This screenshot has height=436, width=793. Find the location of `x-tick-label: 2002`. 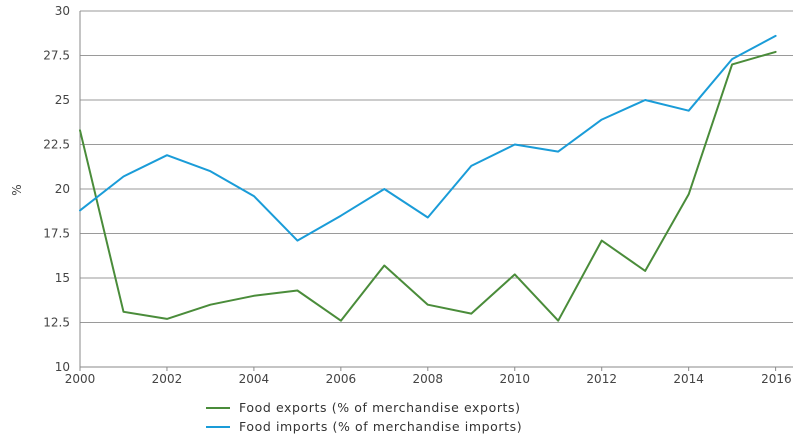

x-tick-label: 2002 is located at coordinates (167, 379).